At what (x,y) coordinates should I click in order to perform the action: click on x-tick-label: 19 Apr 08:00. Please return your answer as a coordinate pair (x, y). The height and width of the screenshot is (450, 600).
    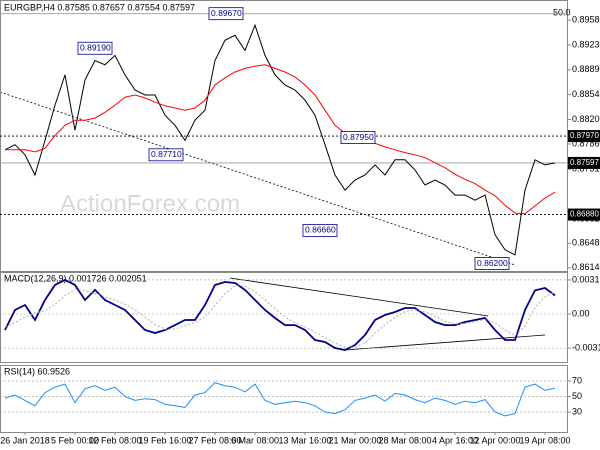
    Looking at the image, I should click on (544, 440).